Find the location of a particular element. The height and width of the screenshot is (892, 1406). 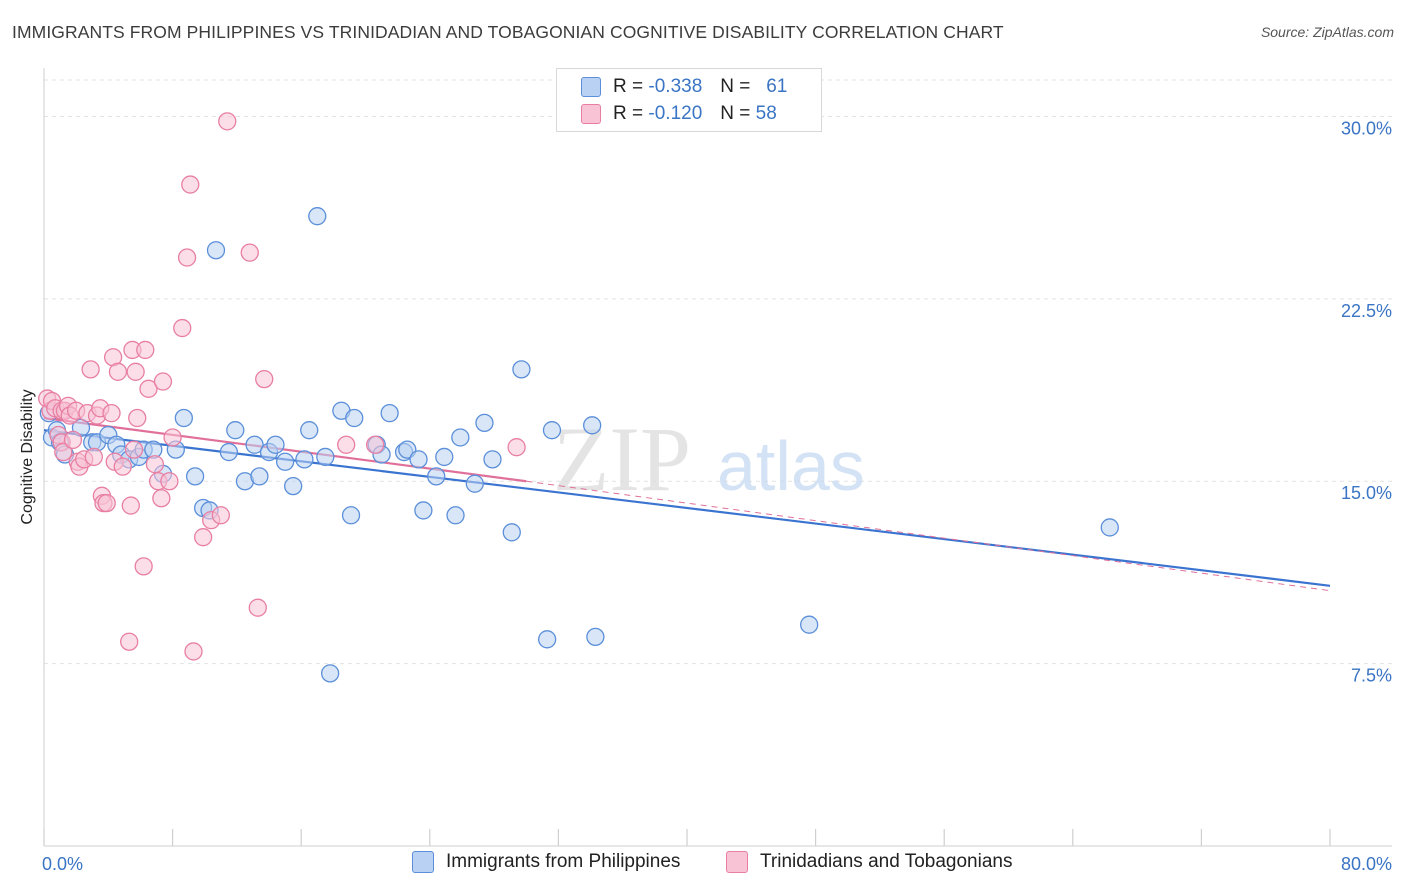

legend-label-trinidadians: Trinidadians and Tobagonians is located at coordinates (886, 861).